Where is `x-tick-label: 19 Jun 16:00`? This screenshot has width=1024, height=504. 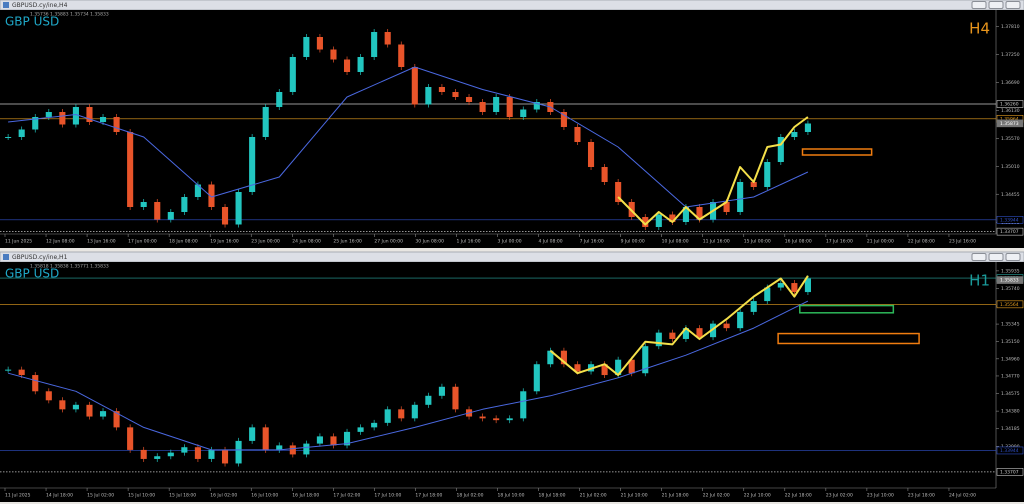 x-tick-label: 19 Jun 16:00 is located at coordinates (224, 242).